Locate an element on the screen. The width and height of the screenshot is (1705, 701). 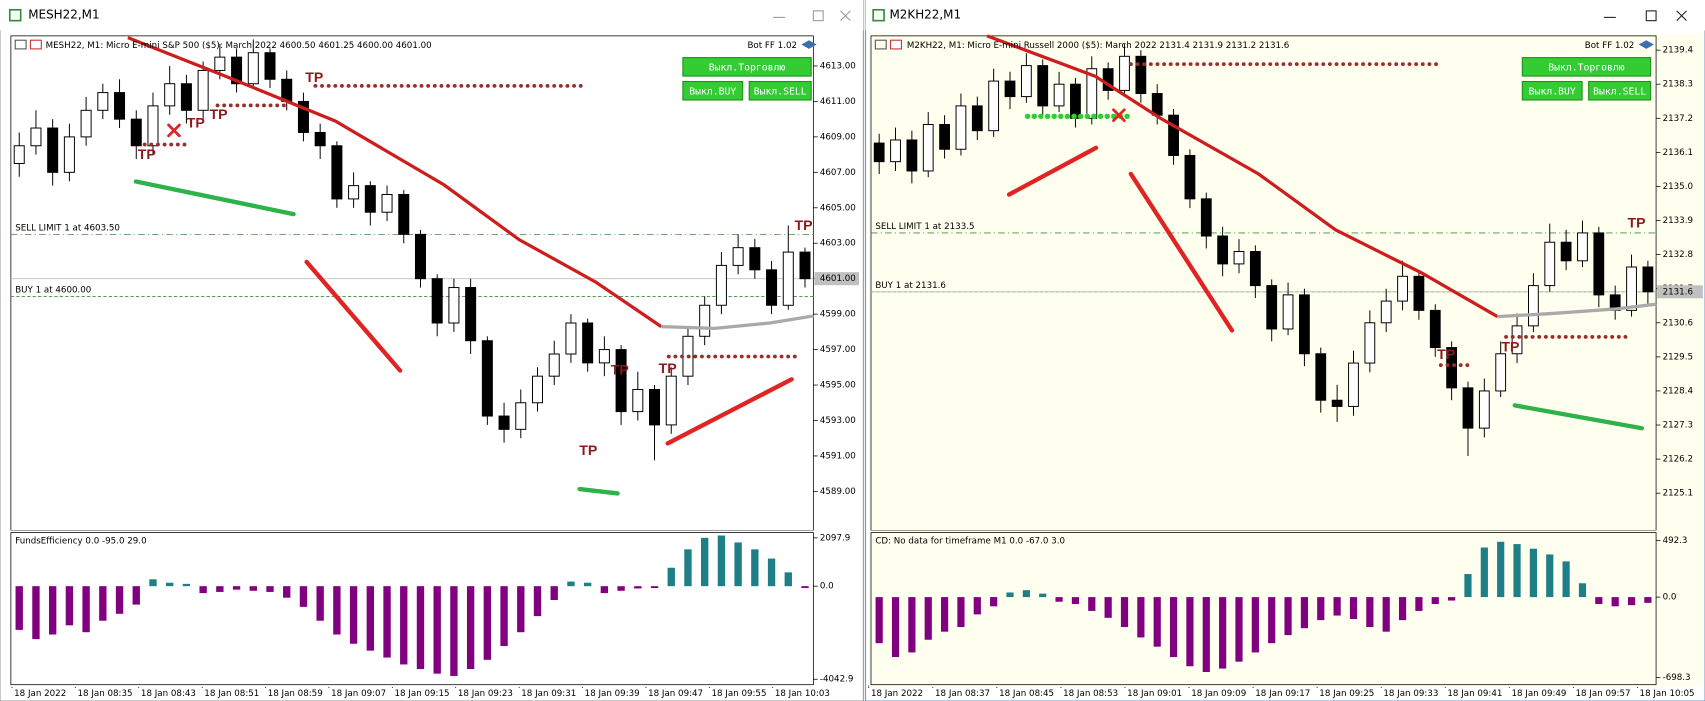
x-tick-label: 18 Jan 10:05 is located at coordinates (1667, 694).